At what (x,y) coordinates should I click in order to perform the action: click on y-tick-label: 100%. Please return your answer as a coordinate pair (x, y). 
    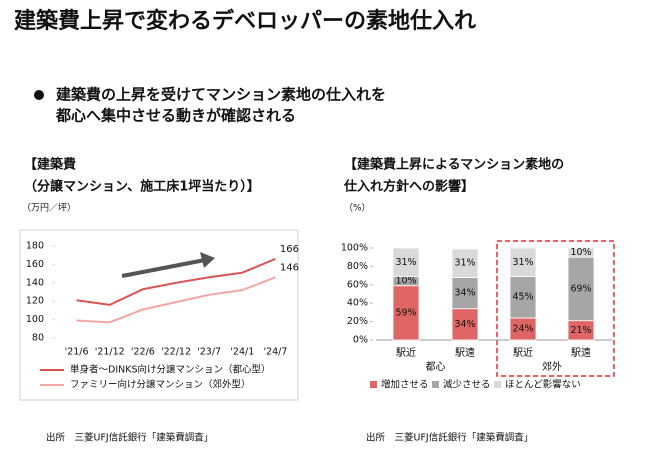
    Looking at the image, I should click on (354, 248).